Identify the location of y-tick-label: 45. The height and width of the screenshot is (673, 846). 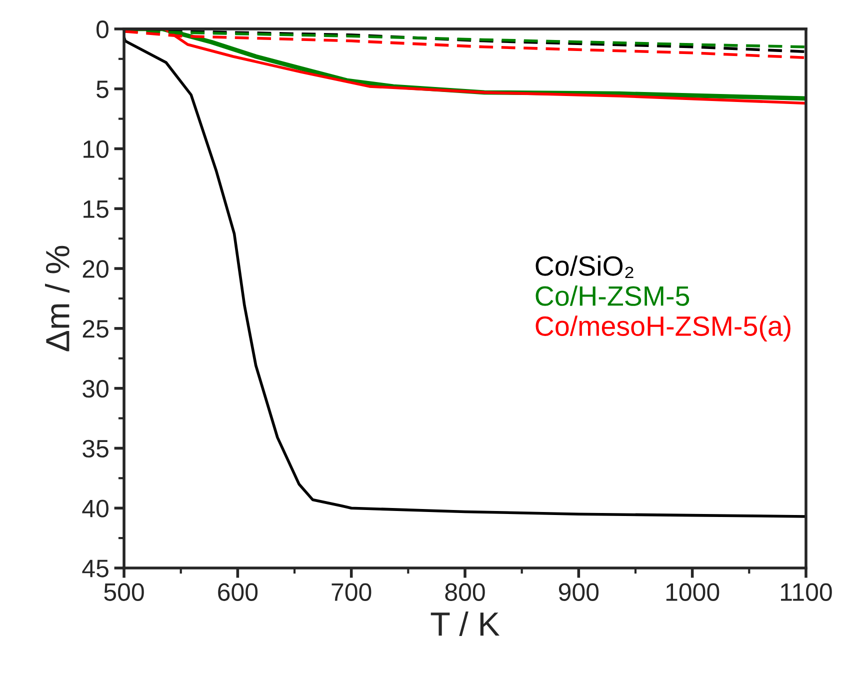
(95, 569).